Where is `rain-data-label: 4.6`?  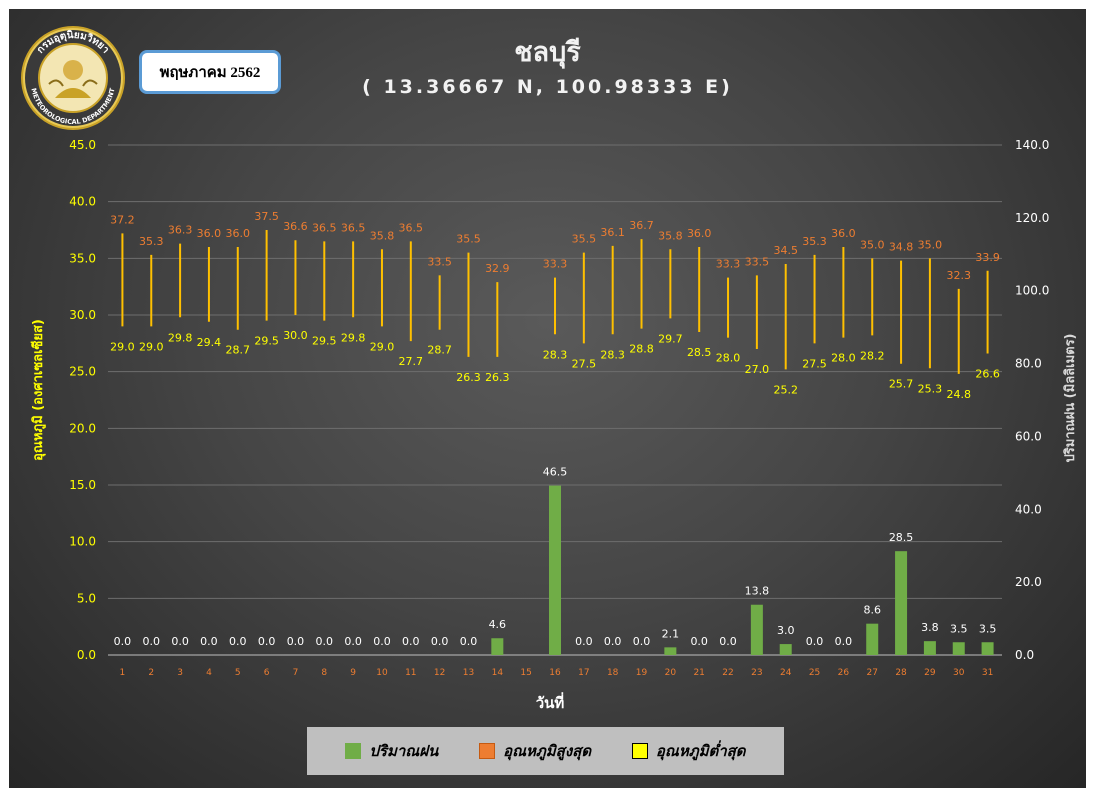 rain-data-label: 4.6 is located at coordinates (498, 624).